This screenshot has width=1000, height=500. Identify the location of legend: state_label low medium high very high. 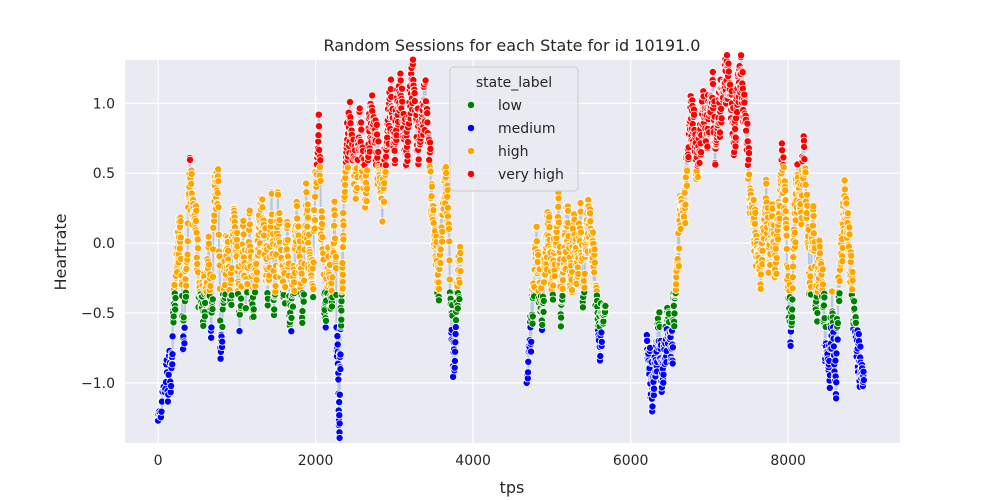
(514, 129).